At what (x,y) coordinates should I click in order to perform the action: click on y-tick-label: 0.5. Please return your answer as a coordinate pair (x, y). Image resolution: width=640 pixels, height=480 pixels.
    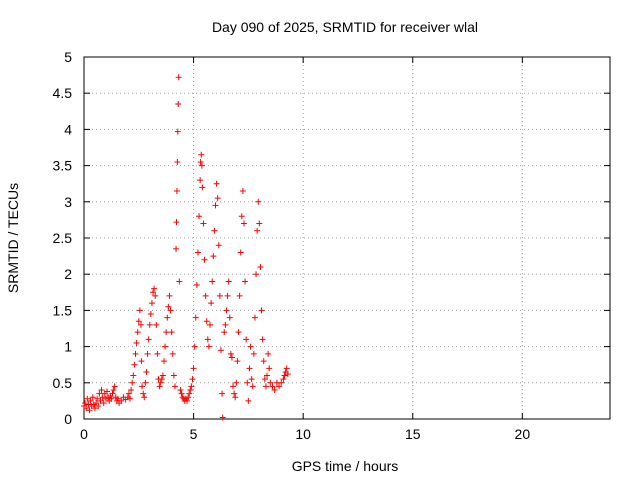
    Looking at the image, I should click on (63, 383).